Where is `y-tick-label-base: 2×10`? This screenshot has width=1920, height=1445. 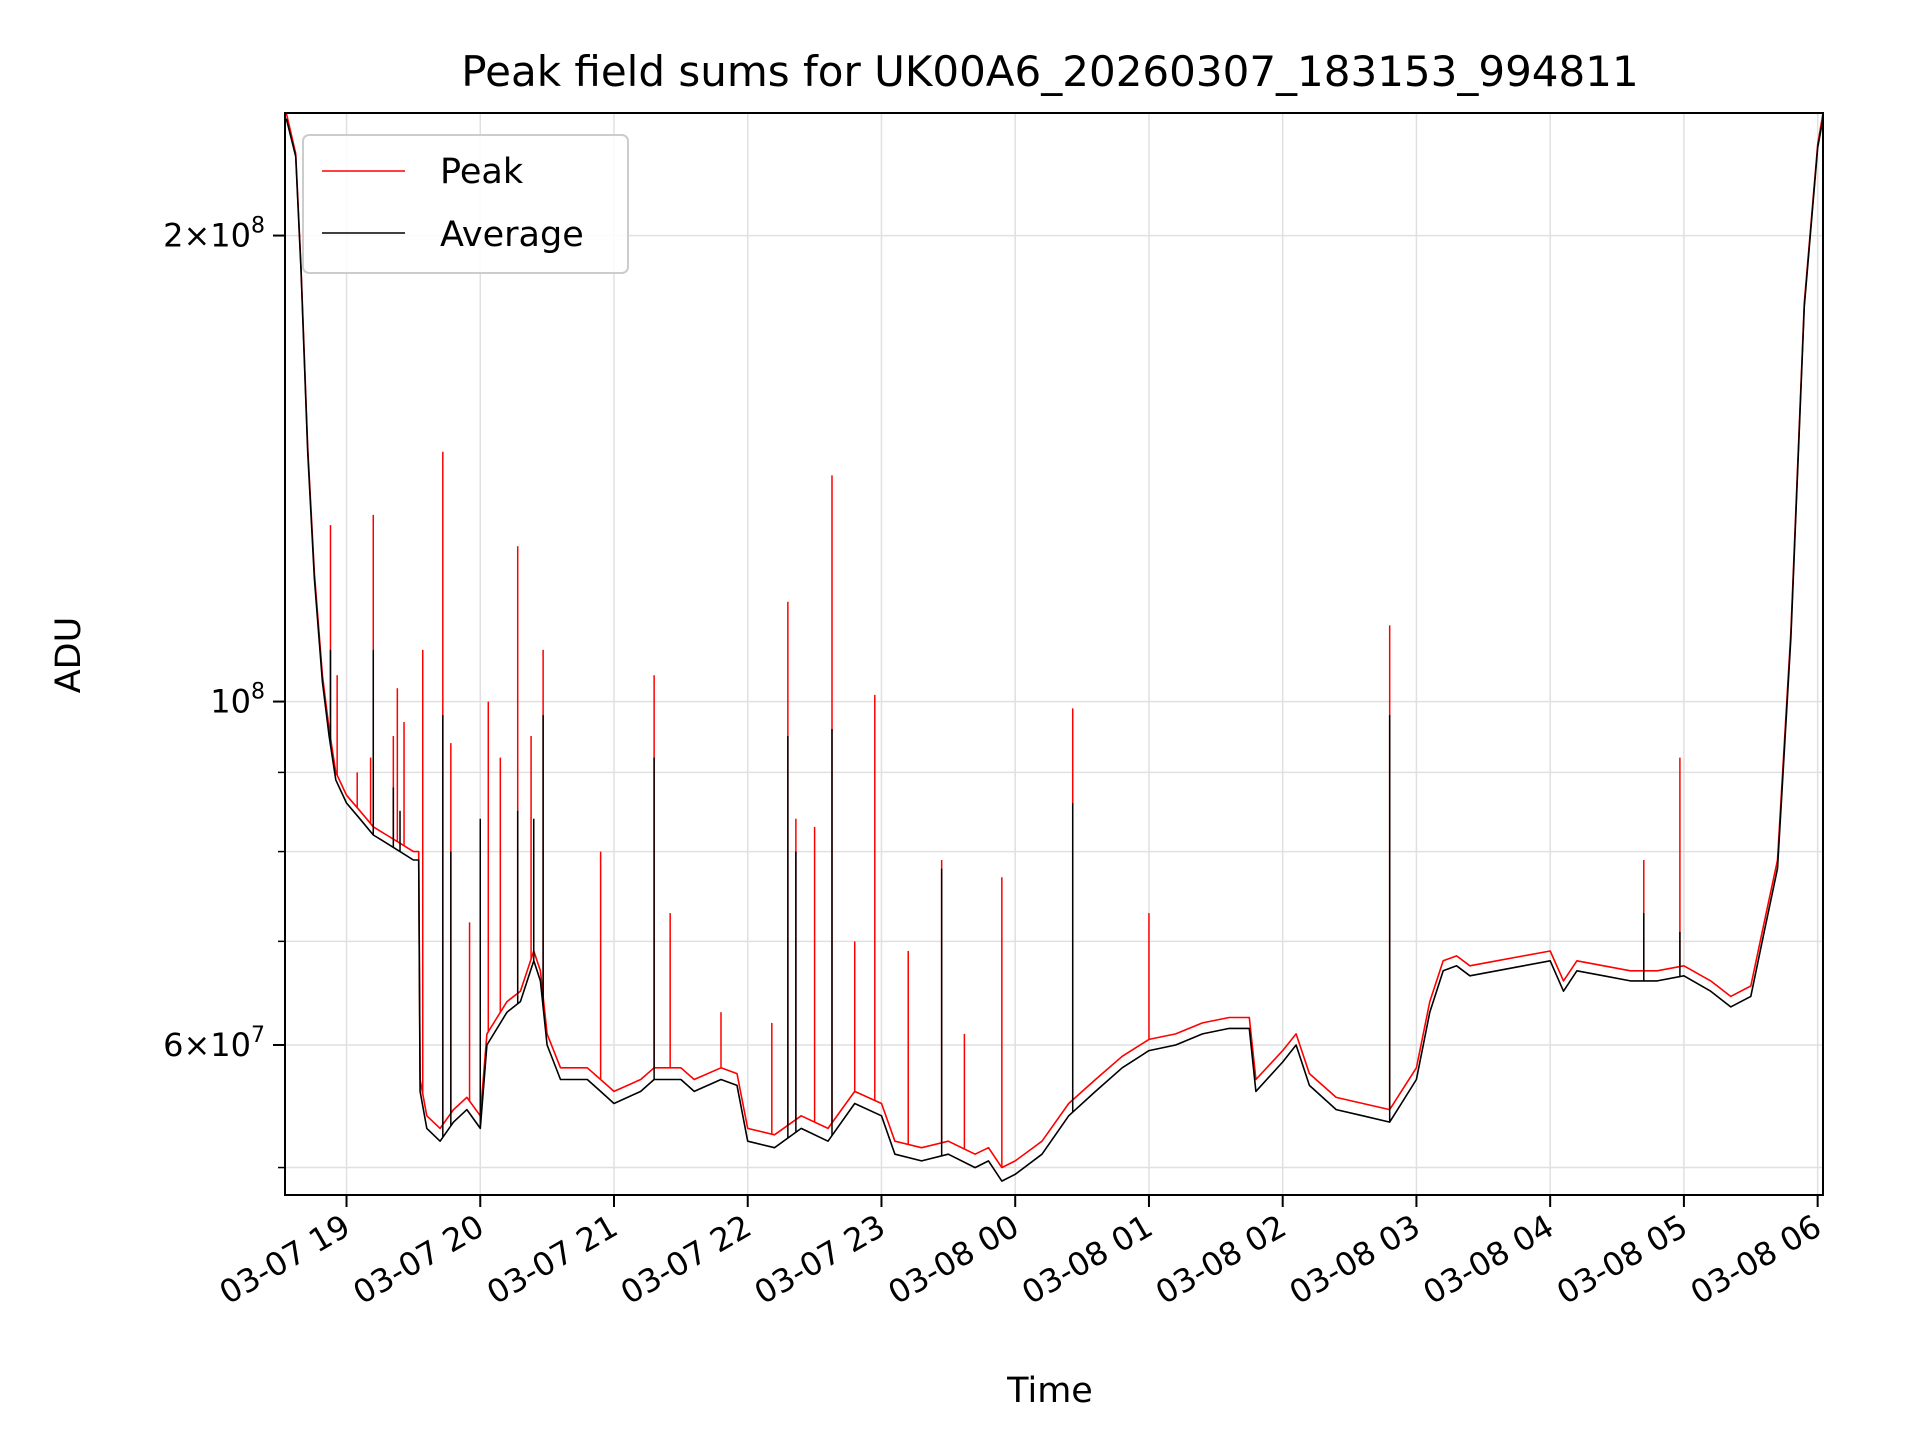 y-tick-label-base: 2×10 is located at coordinates (207, 236).